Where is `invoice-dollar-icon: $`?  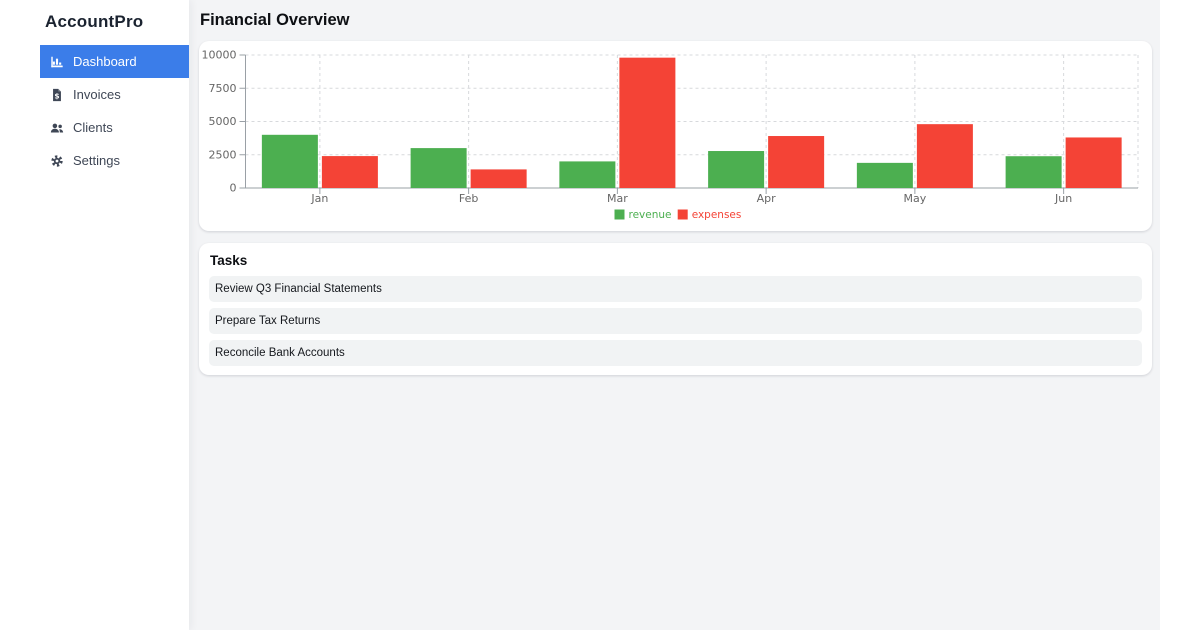
invoice-dollar-icon: $ is located at coordinates (57, 95).